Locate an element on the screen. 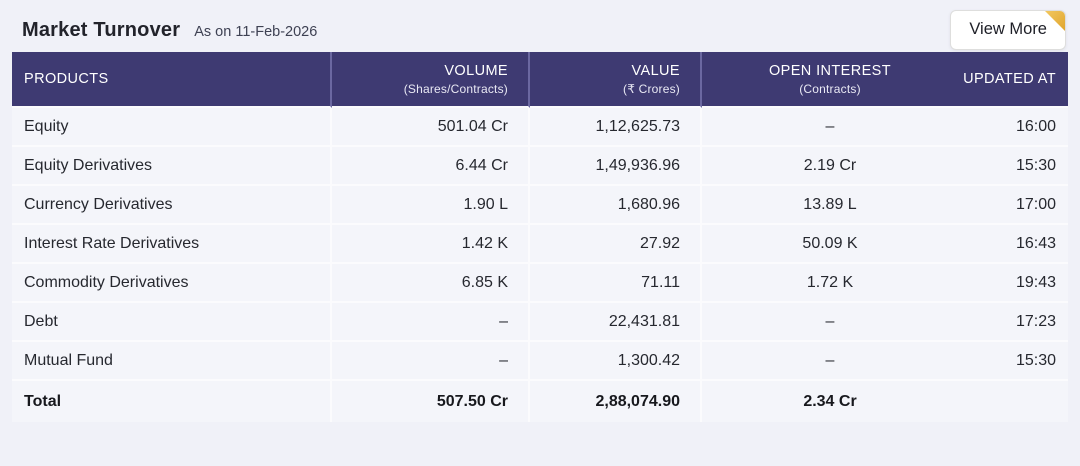 This screenshot has width=1080, height=466. product-cell: Interest Rate Derivatives is located at coordinates (172, 244).